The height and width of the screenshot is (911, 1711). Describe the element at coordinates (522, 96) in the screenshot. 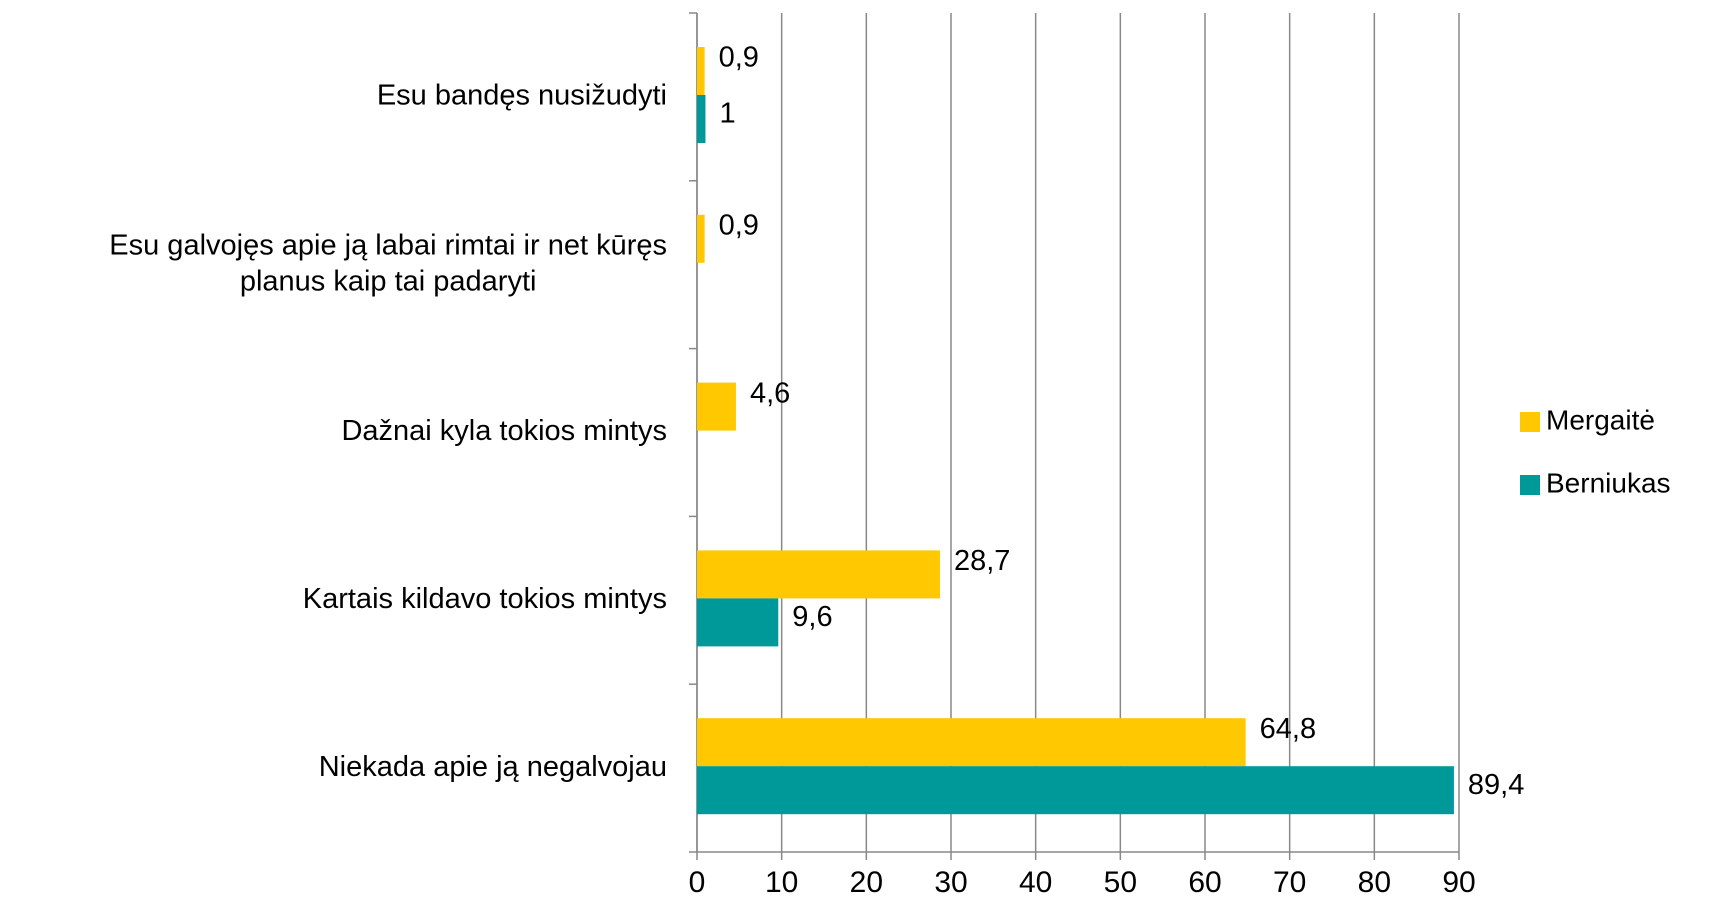

I see `y-tick-label: Esu bandęs nusižudyti` at that location.